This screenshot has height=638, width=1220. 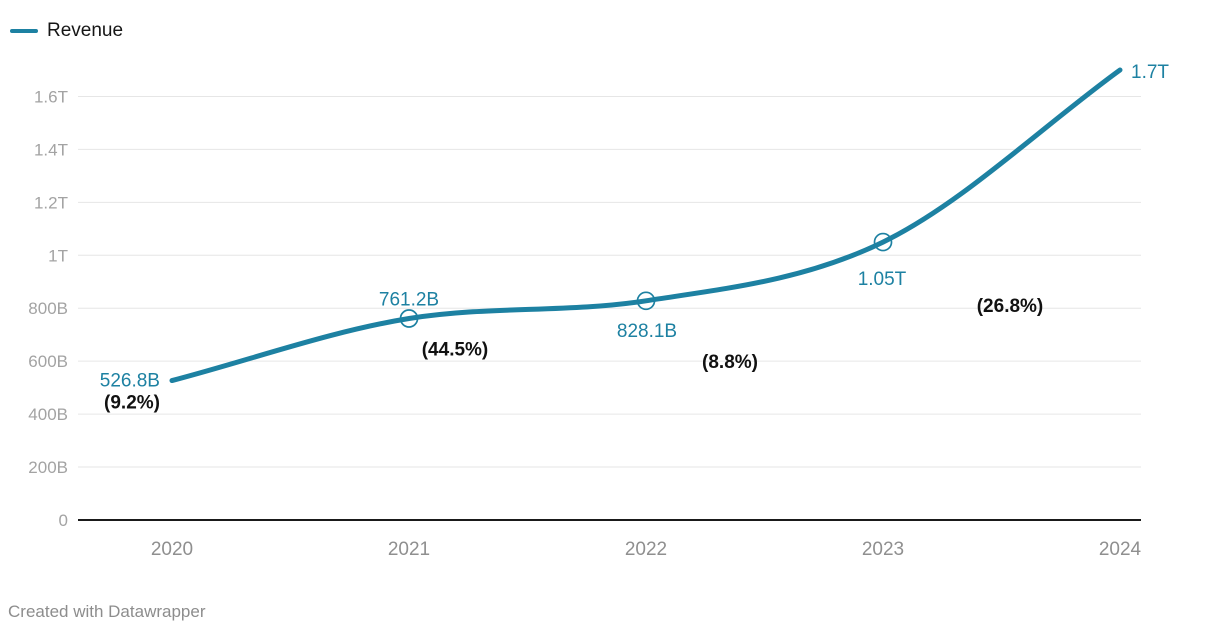 I want to click on value-label: 761.2B, so click(x=409, y=300).